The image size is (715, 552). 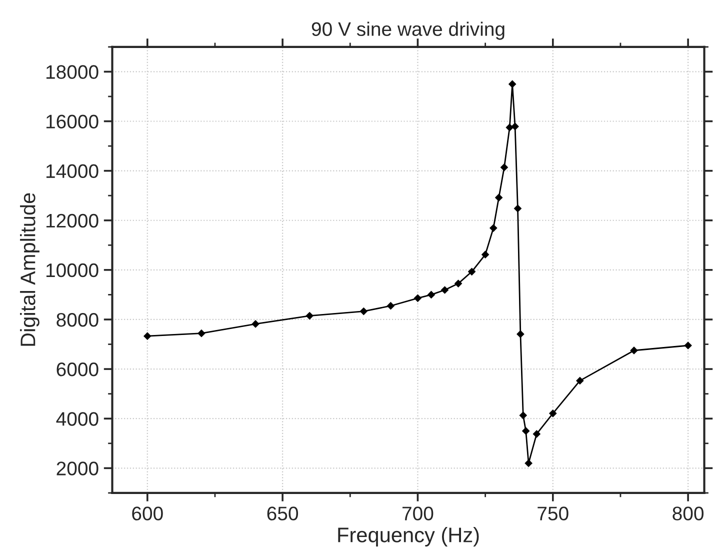 What do you see at coordinates (72, 72) in the screenshot?
I see `y-tick-label: 18000` at bounding box center [72, 72].